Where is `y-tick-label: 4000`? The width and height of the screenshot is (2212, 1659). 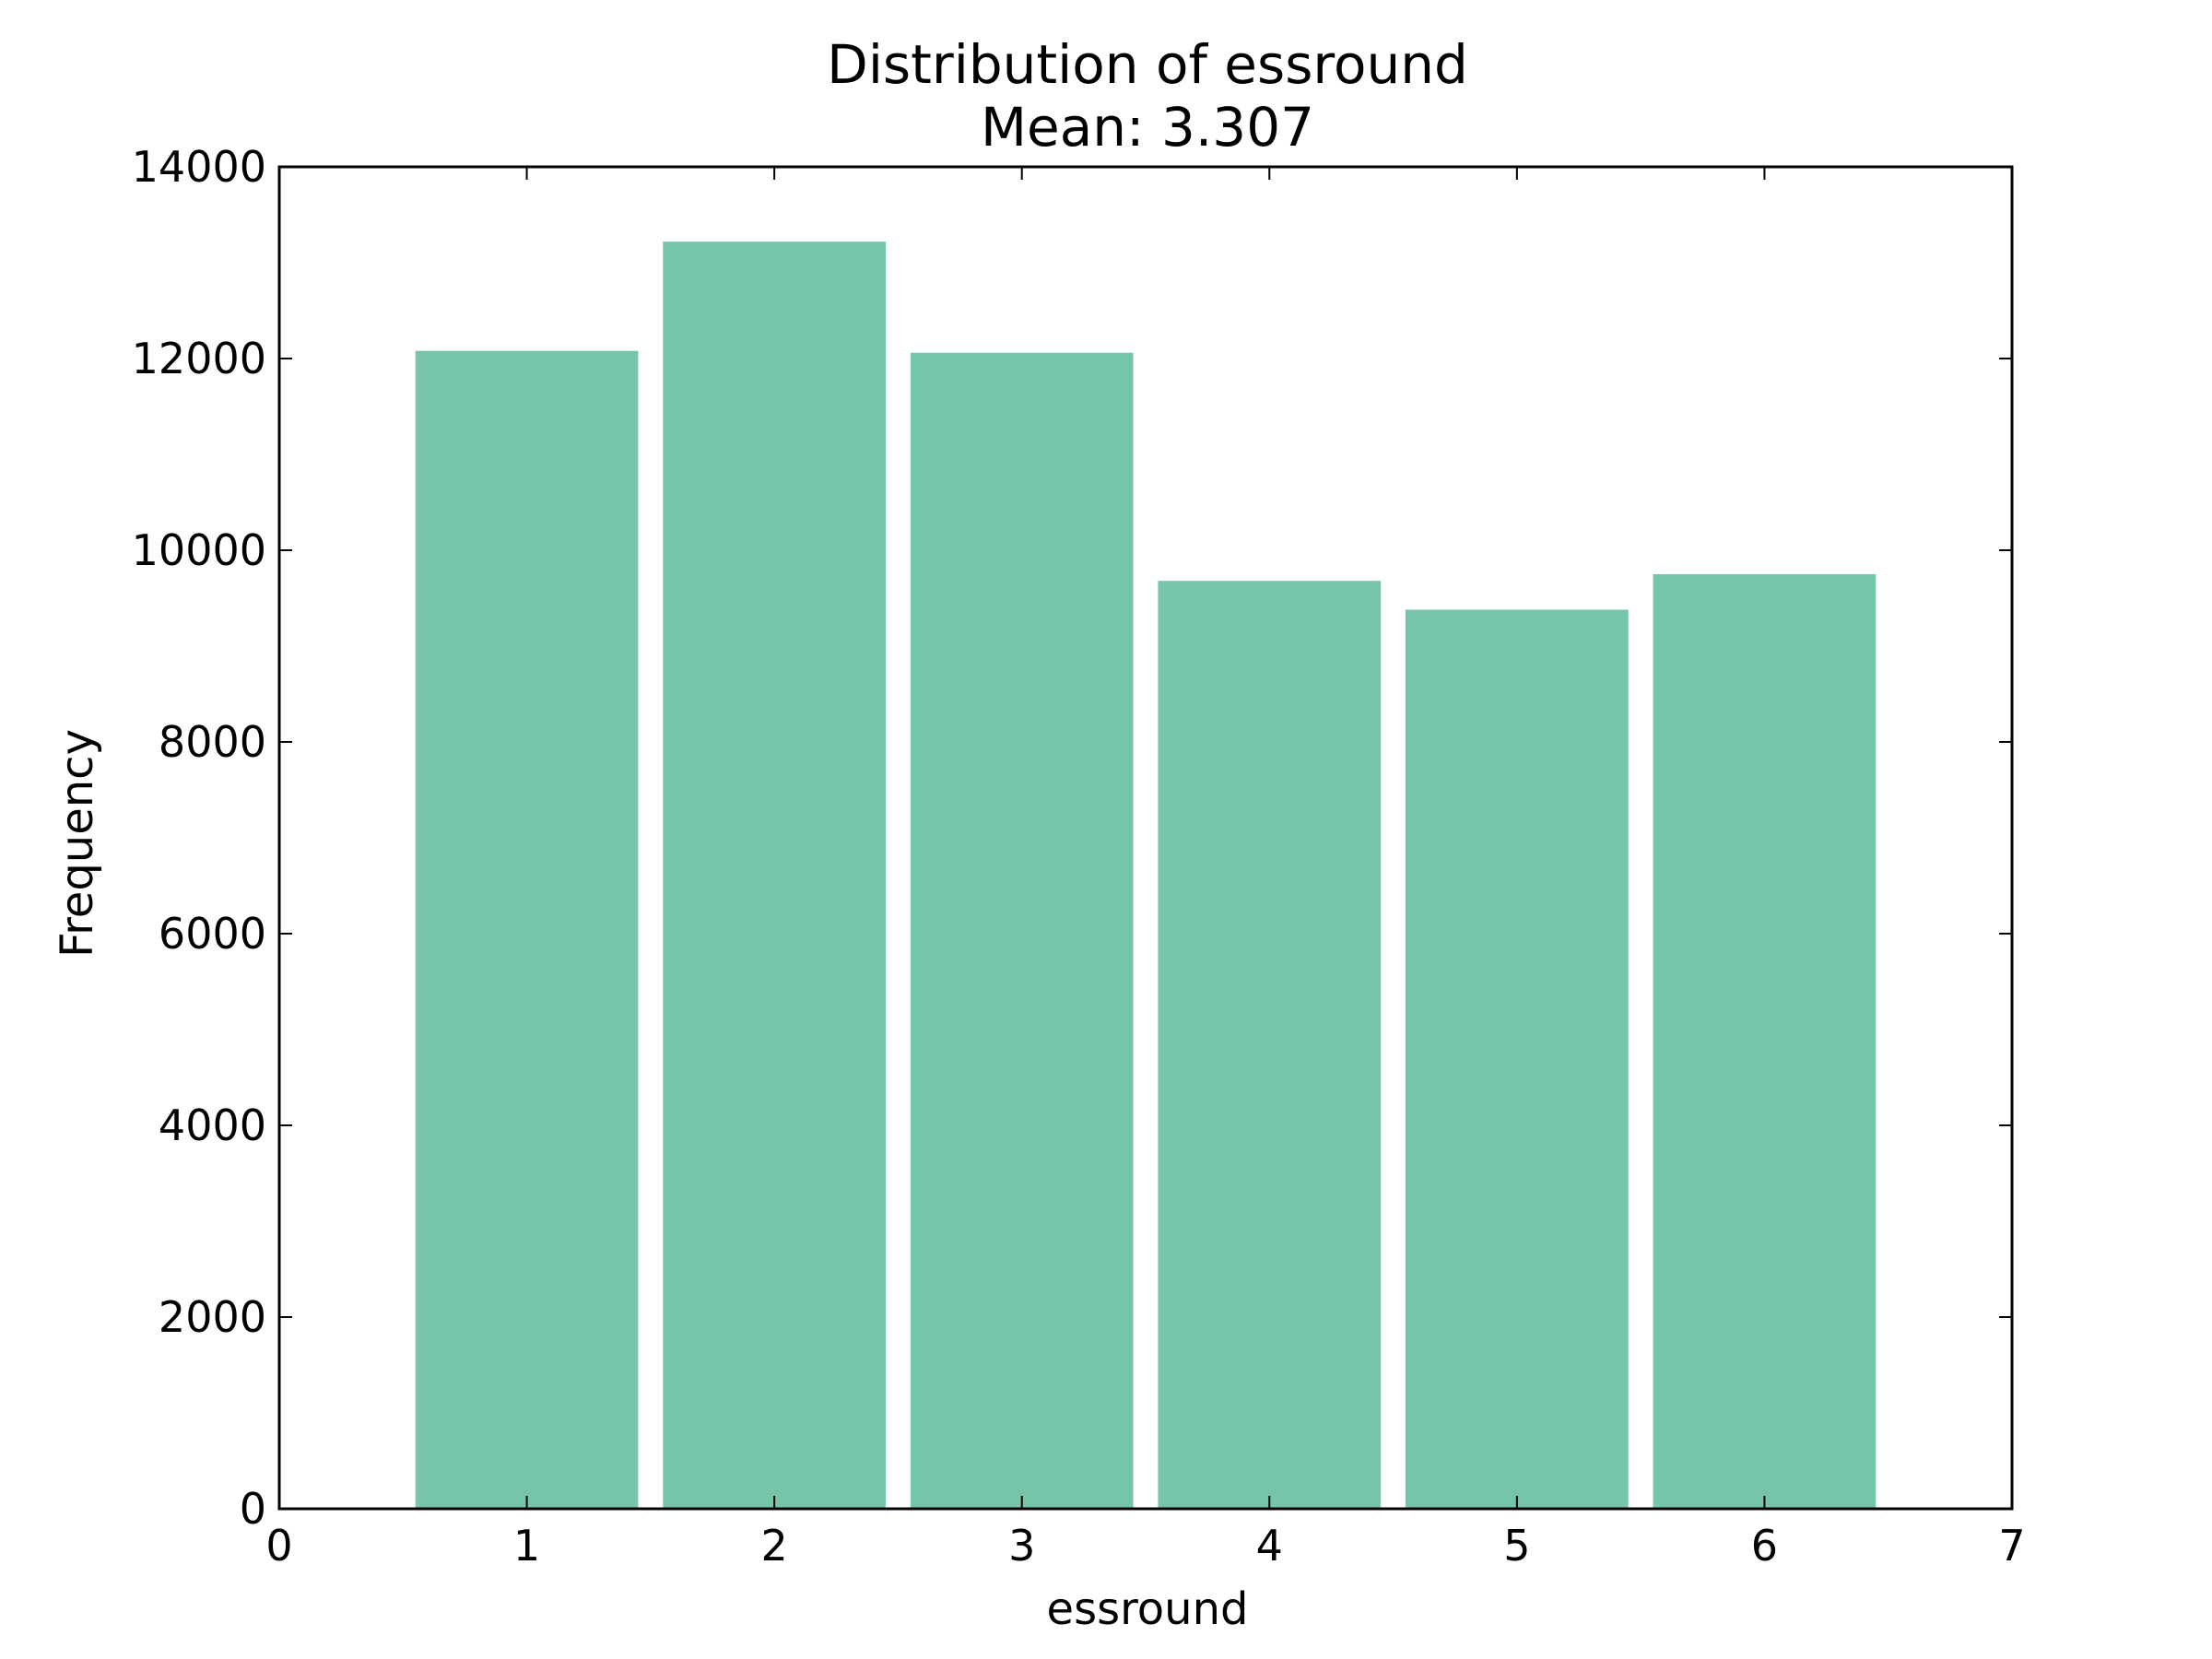 y-tick-label: 4000 is located at coordinates (212, 1125).